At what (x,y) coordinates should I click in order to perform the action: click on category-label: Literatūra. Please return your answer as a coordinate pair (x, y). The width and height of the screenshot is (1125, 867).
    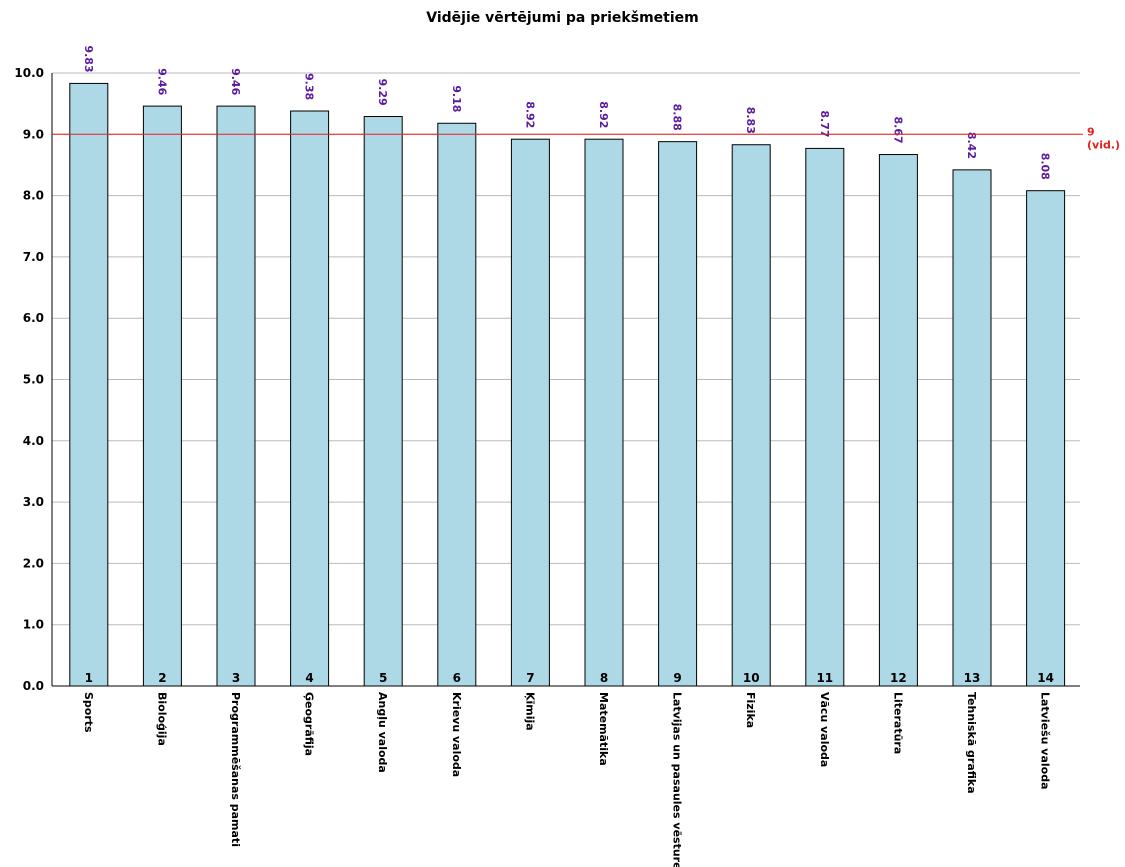
    Looking at the image, I should click on (897, 723).